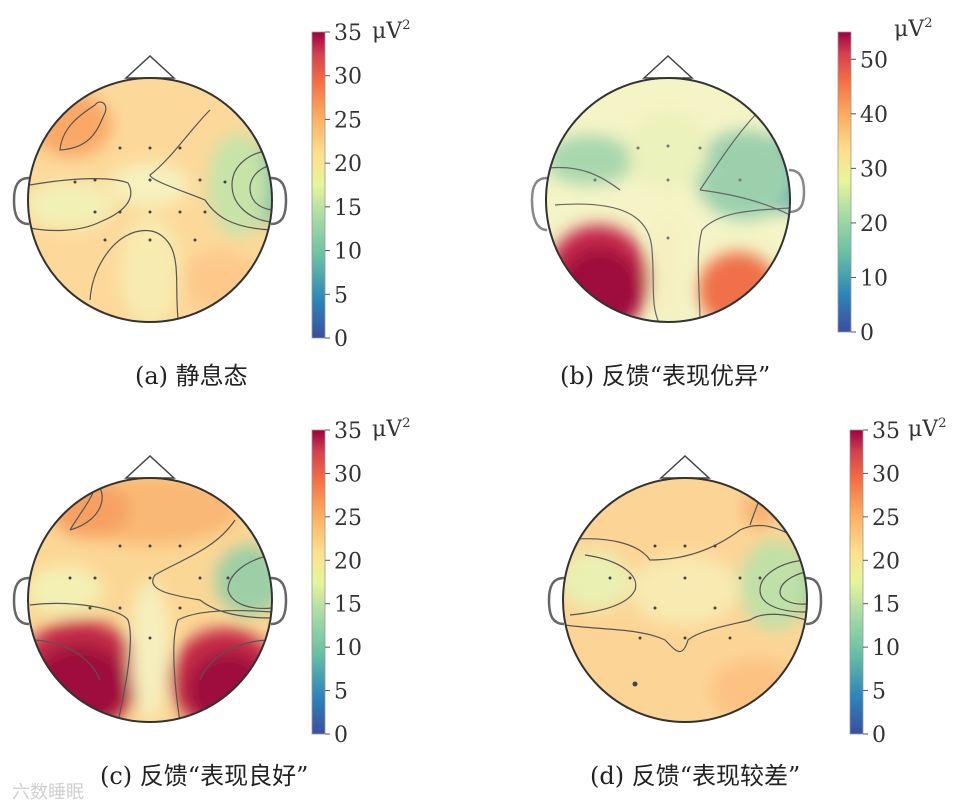  I want to click on scale-tick-label-a: 25, so click(348, 120).